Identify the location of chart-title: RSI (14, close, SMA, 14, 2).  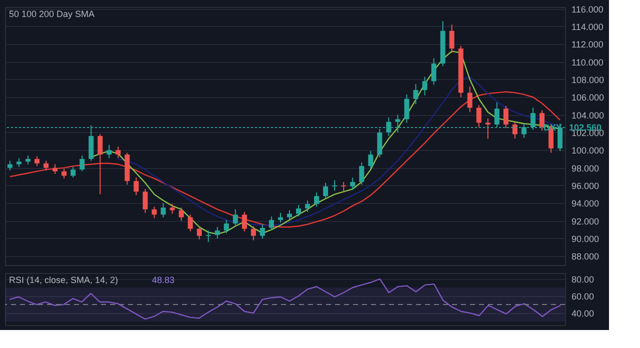
(63, 280).